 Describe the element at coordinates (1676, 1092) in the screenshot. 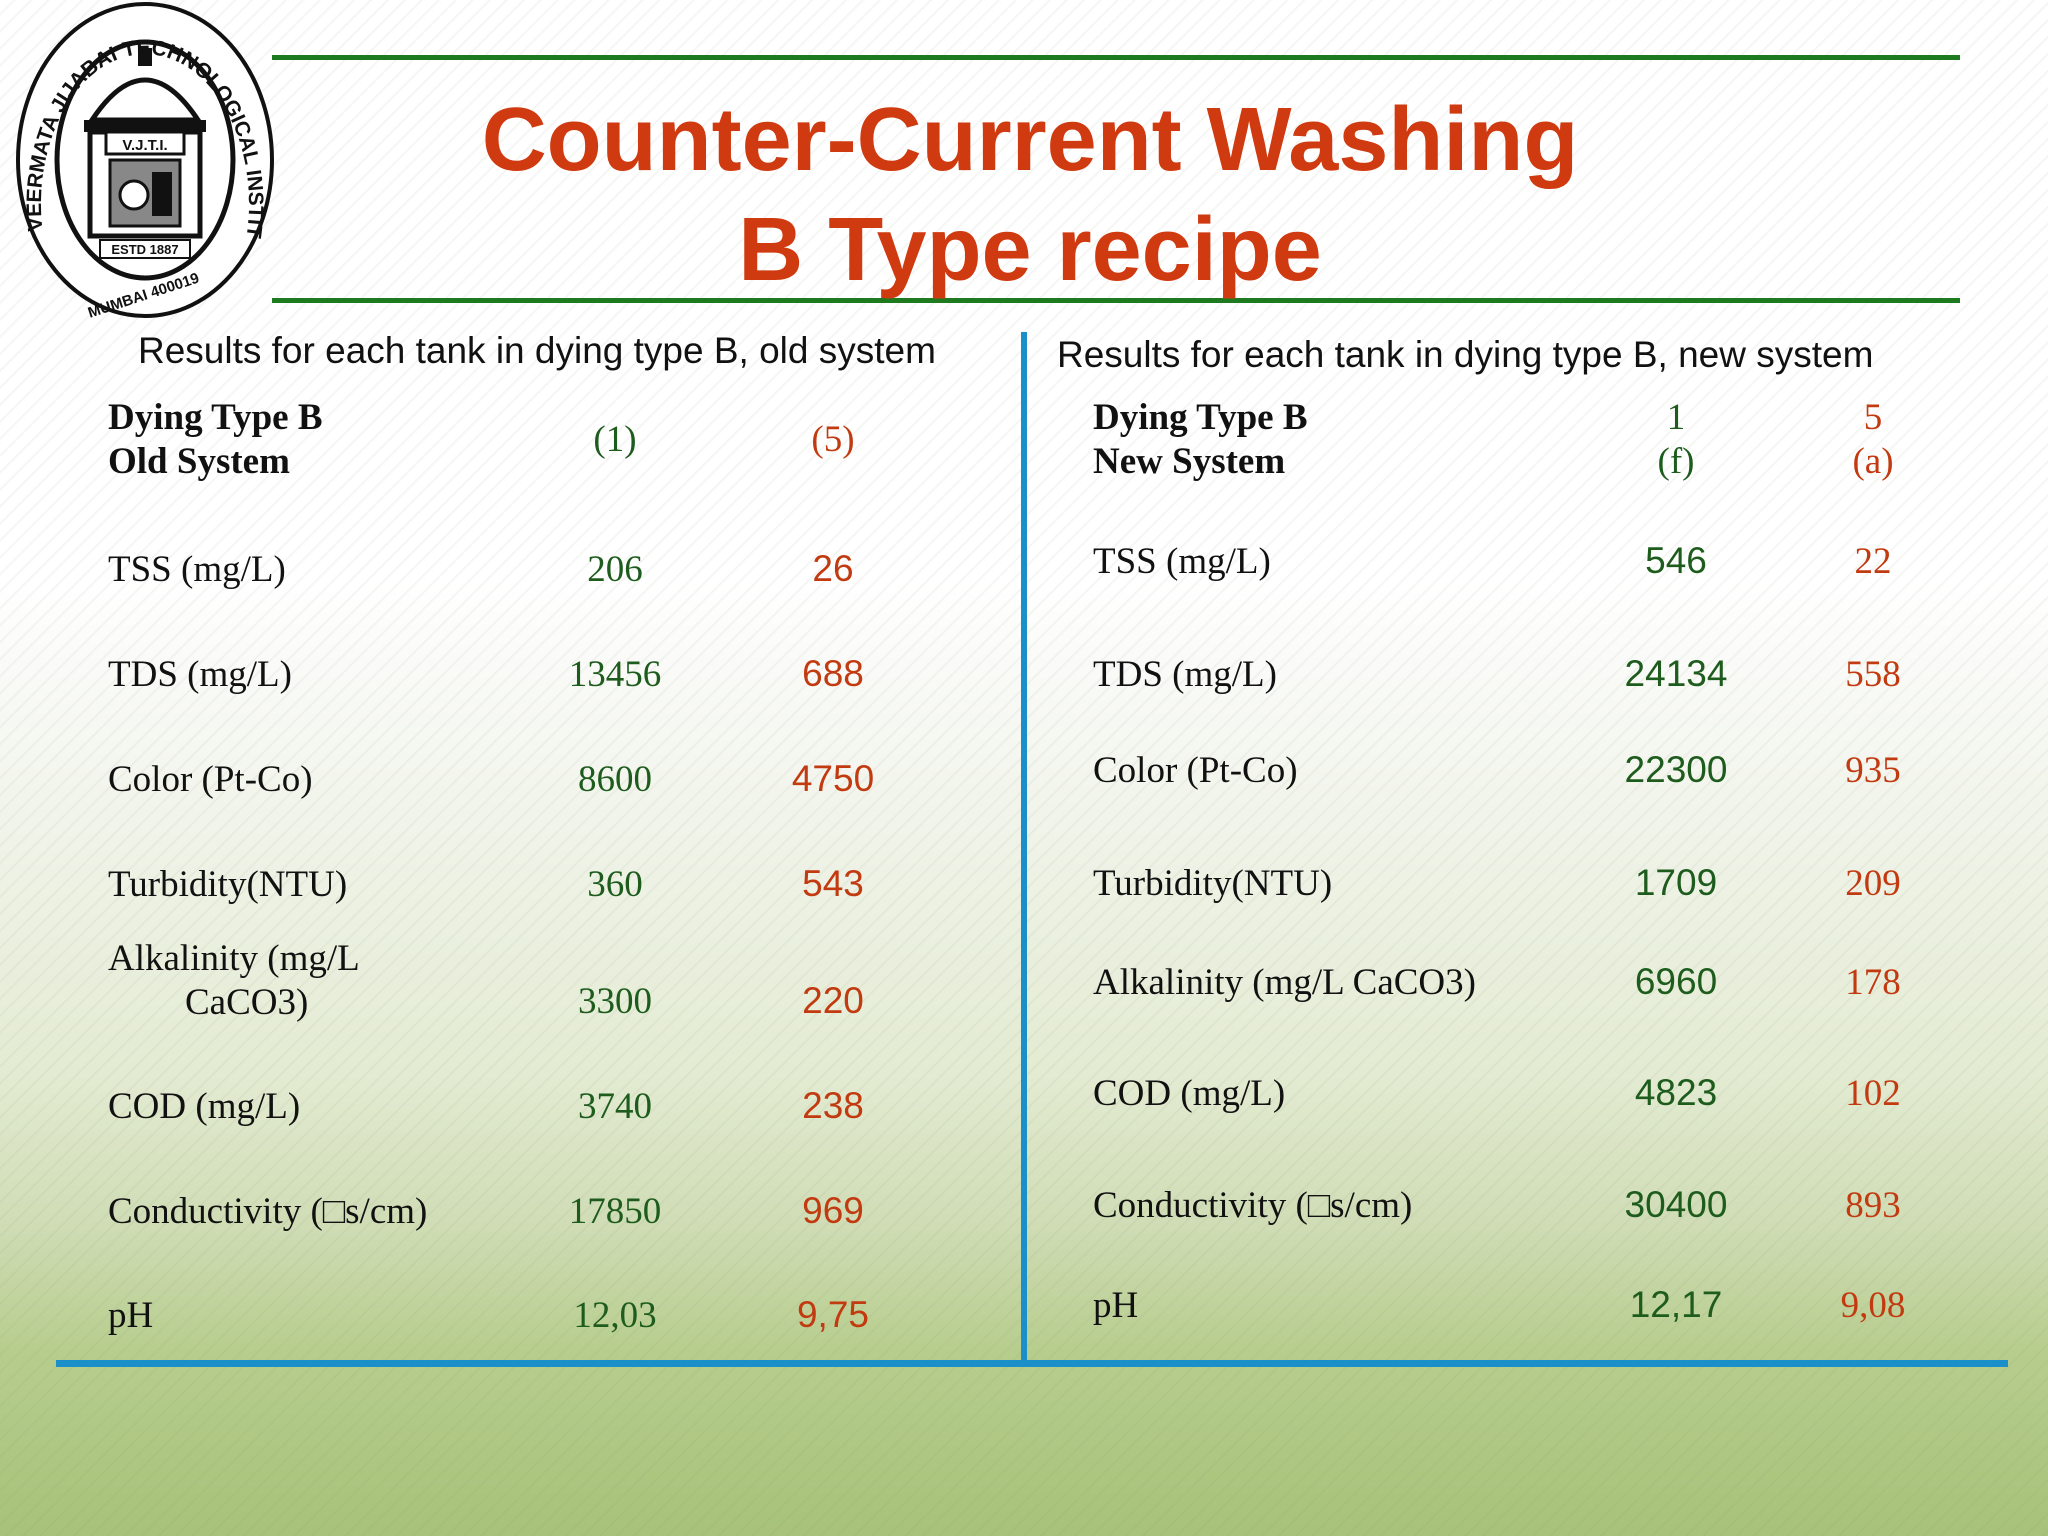

I see `right-row-v1: 4823` at that location.